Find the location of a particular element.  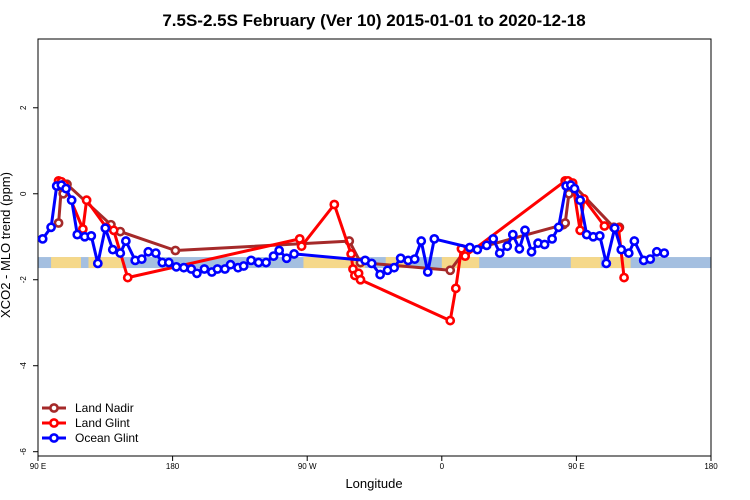

x-tick-label: 90 W is located at coordinates (307, 466).